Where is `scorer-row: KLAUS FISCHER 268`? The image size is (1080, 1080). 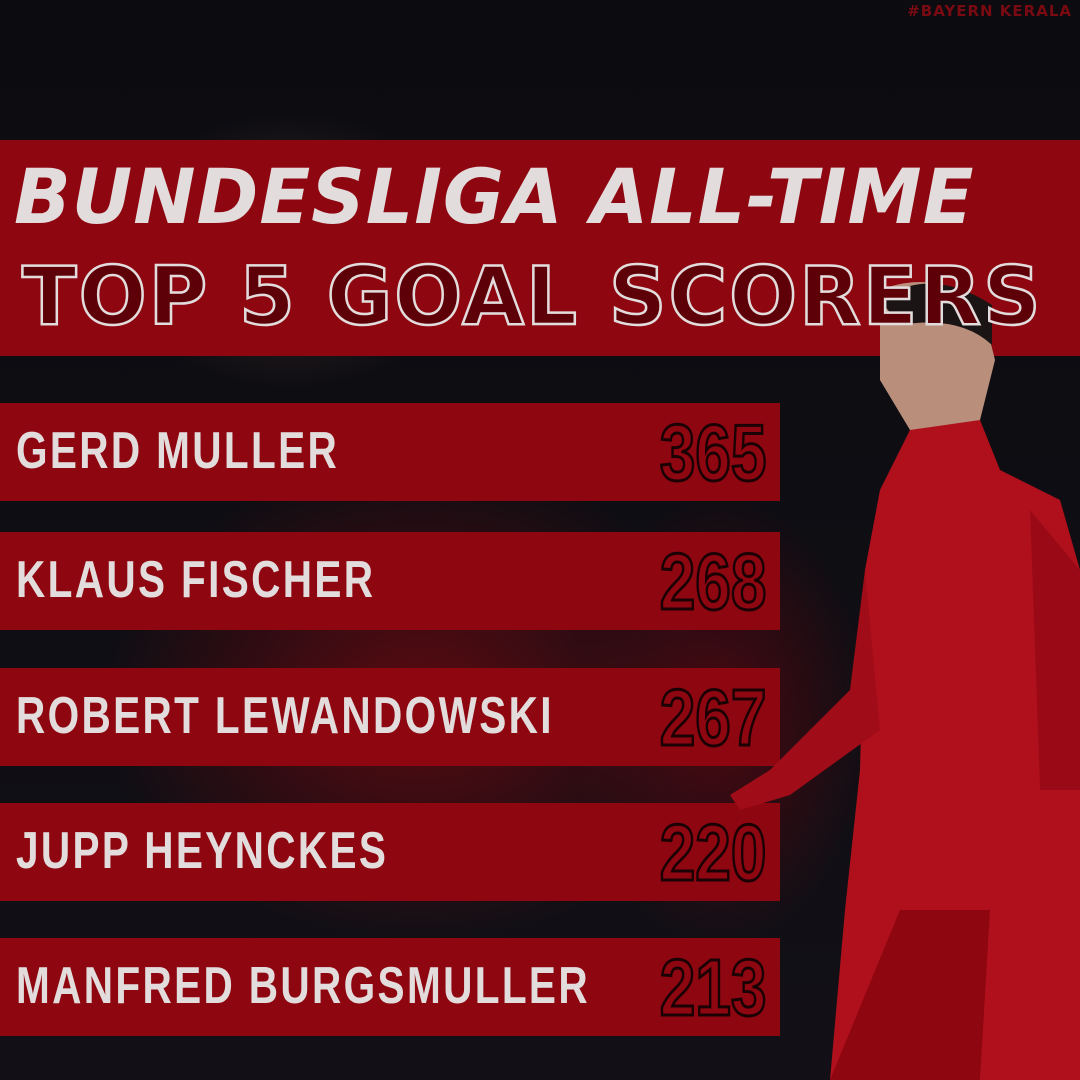 scorer-row: KLAUS FISCHER 268 is located at coordinates (390, 581).